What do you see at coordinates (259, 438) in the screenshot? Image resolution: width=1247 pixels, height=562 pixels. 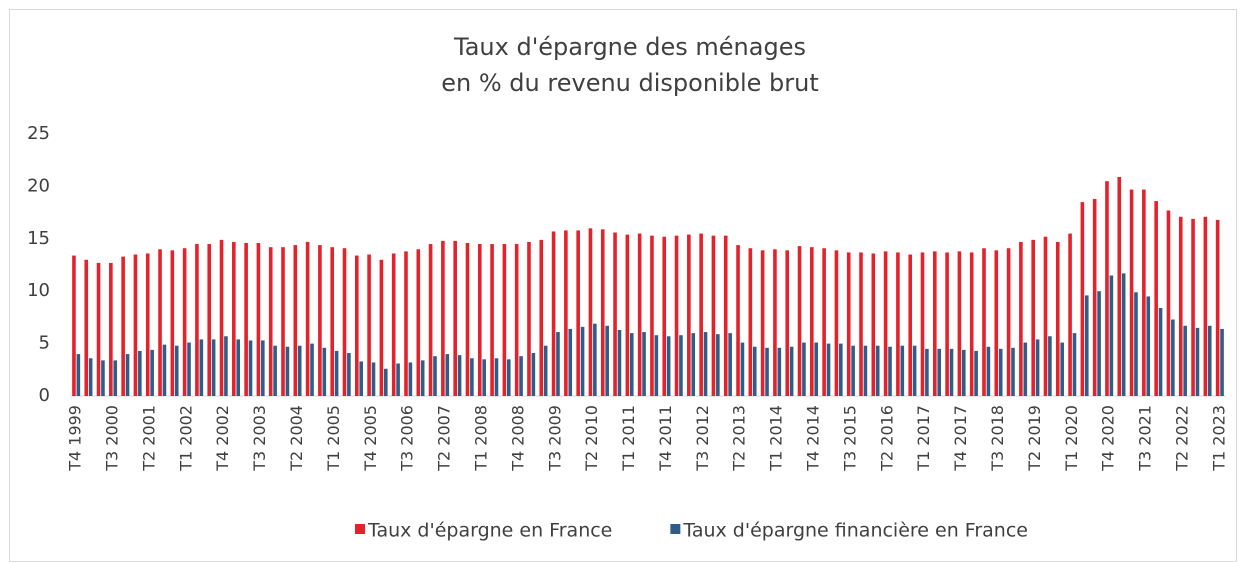 I see `x-tick-label: T3 2003` at bounding box center [259, 438].